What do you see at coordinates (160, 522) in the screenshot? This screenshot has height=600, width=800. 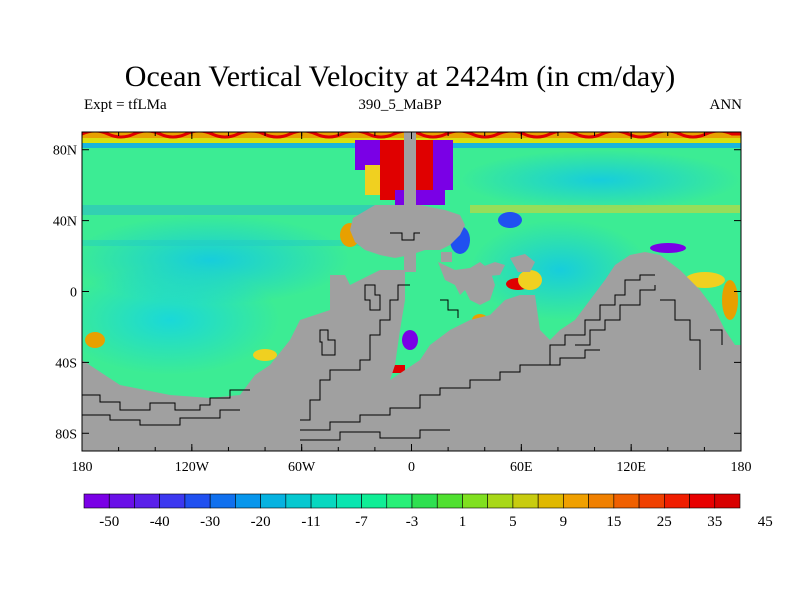 I see `colorbar-label: -40` at bounding box center [160, 522].